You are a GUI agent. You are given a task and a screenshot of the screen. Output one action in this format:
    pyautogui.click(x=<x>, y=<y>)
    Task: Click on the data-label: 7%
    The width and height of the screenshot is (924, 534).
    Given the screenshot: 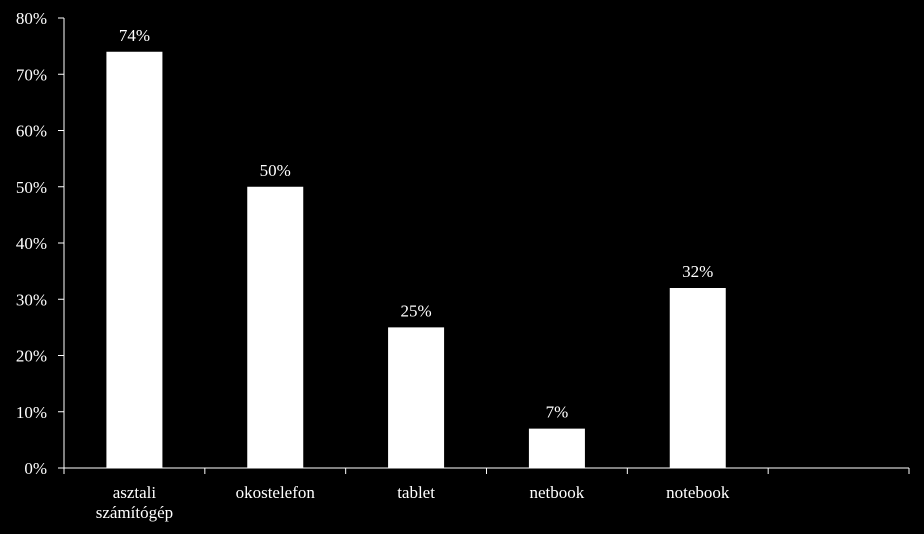 What is the action you would take?
    pyautogui.click(x=557, y=412)
    